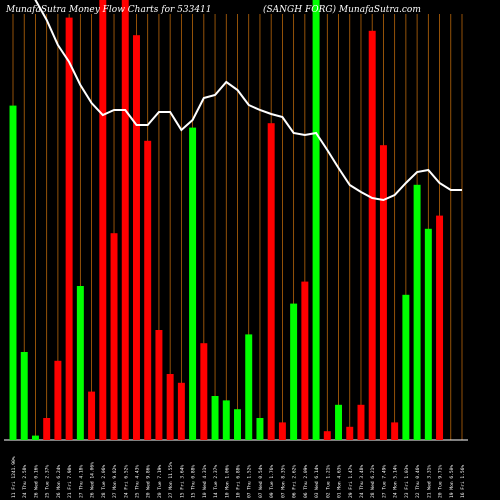 This screenshot has width=500, height=500. What do you see at coordinates (429, 481) in the screenshot?
I see `x-tick-label: 21 Wed 3.31%` at bounding box center [429, 481].